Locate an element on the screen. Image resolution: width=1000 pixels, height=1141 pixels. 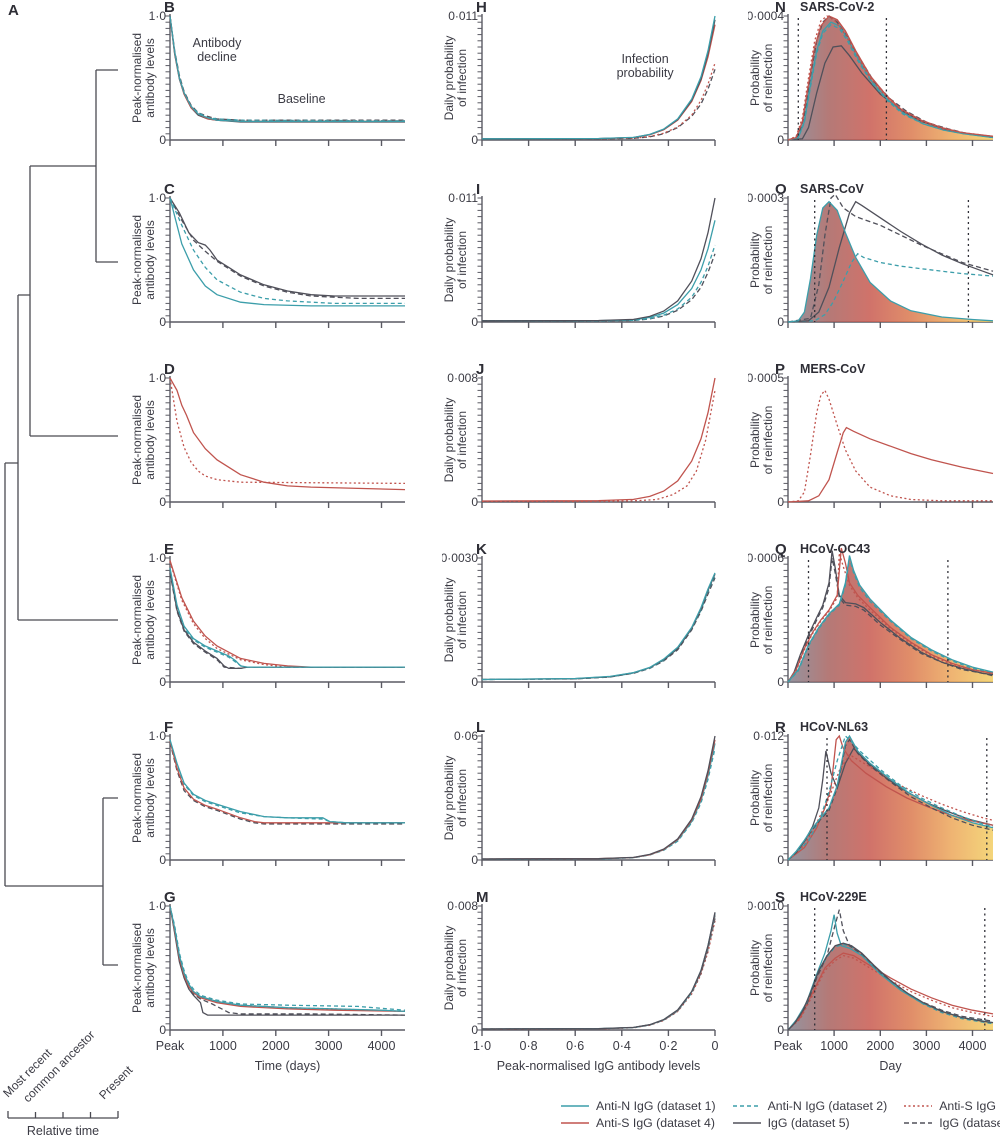
panel-a-label: A is located at coordinates (13, 10).